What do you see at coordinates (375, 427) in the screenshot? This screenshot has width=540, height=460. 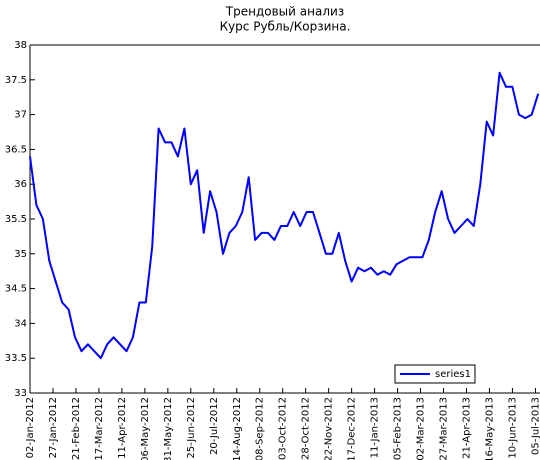 I see `x-tick-label: 11-Jan-2013` at bounding box center [375, 427].